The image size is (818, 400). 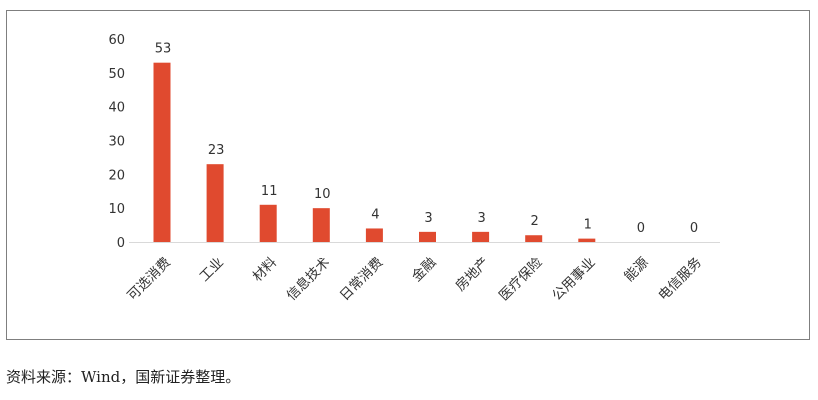 I want to click on y-tick-label: 40, so click(x=116, y=108).